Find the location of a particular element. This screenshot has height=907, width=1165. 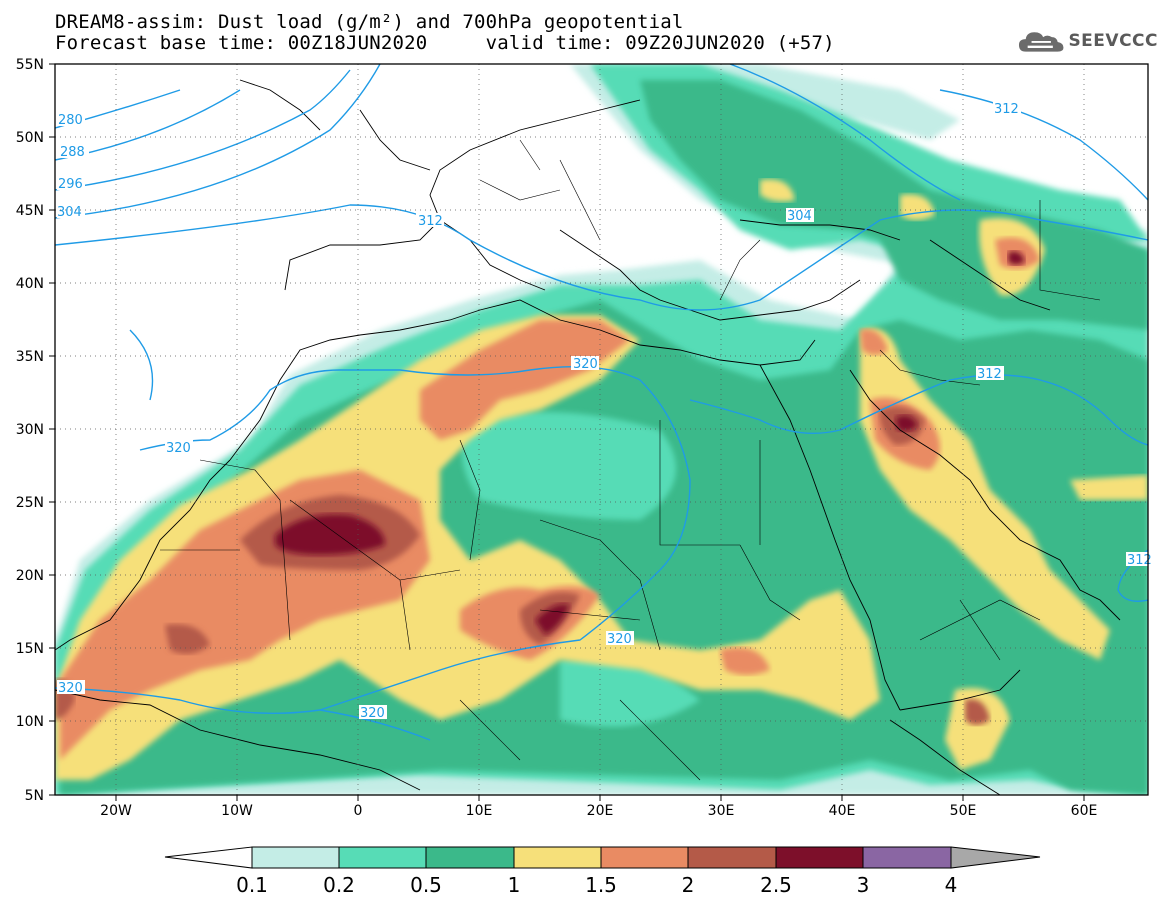

lon-label: 60E is located at coordinates (1084, 811).